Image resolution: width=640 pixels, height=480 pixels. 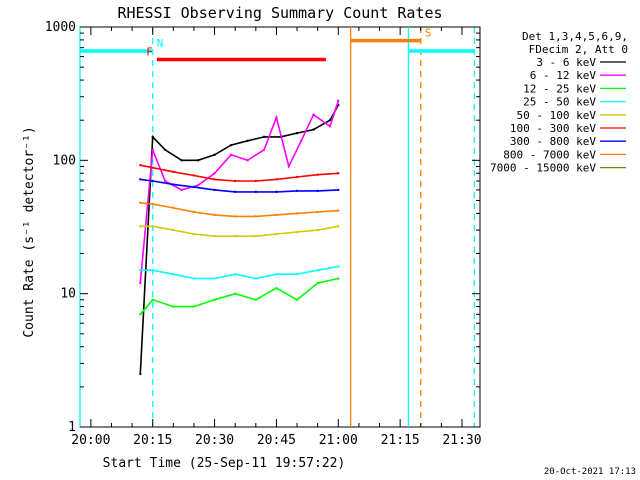 I want to click on x-tick-label-5: 21:15, so click(x=400, y=440).